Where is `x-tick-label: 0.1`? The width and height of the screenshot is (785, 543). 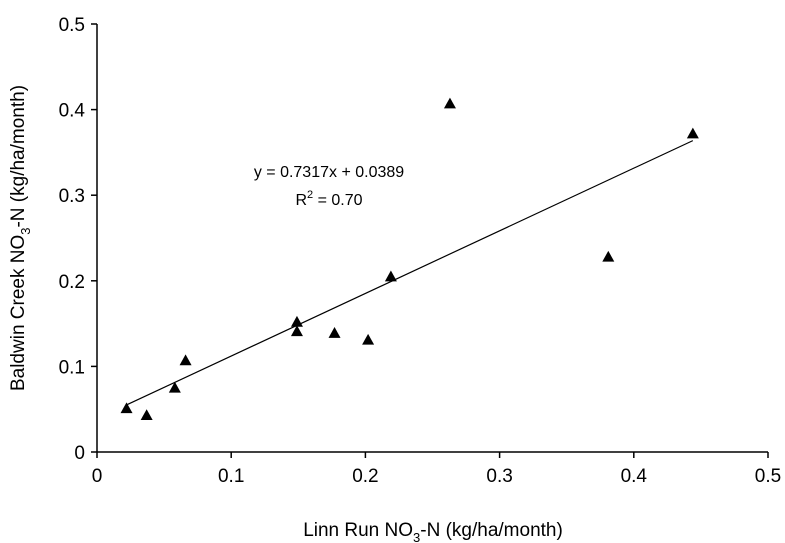 x-tick-label: 0.1 is located at coordinates (231, 476).